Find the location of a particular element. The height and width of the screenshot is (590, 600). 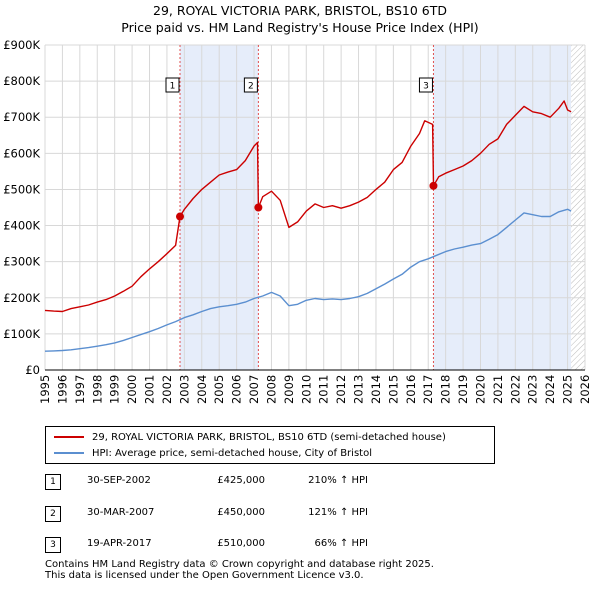

x-tick-label: 2022 is located at coordinates (515, 389).